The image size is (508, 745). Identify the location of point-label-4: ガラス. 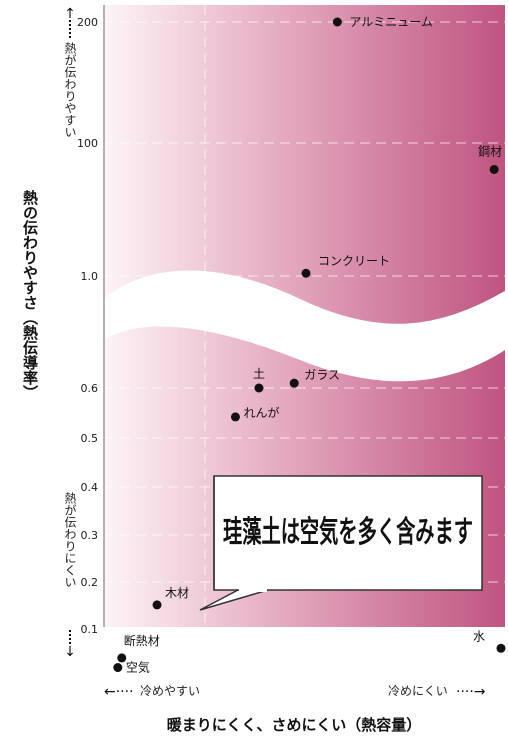
(322, 375).